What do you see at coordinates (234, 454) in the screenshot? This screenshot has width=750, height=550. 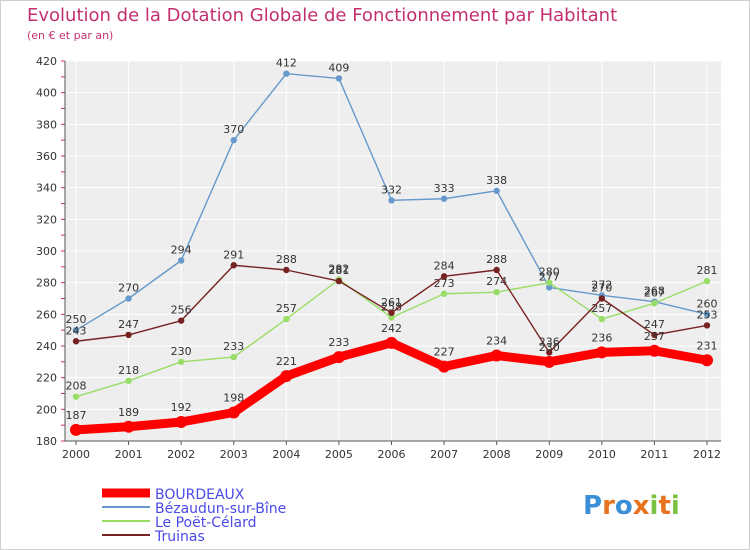 I see `x-tick-label: 2003` at bounding box center [234, 454].